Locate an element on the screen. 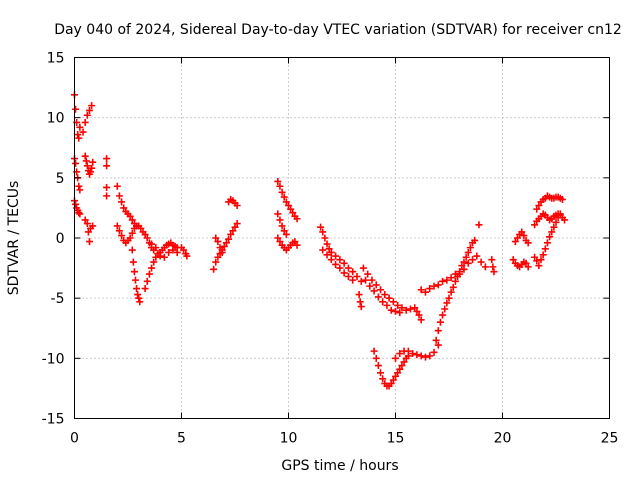  x-tick-label: 15 is located at coordinates (396, 439).